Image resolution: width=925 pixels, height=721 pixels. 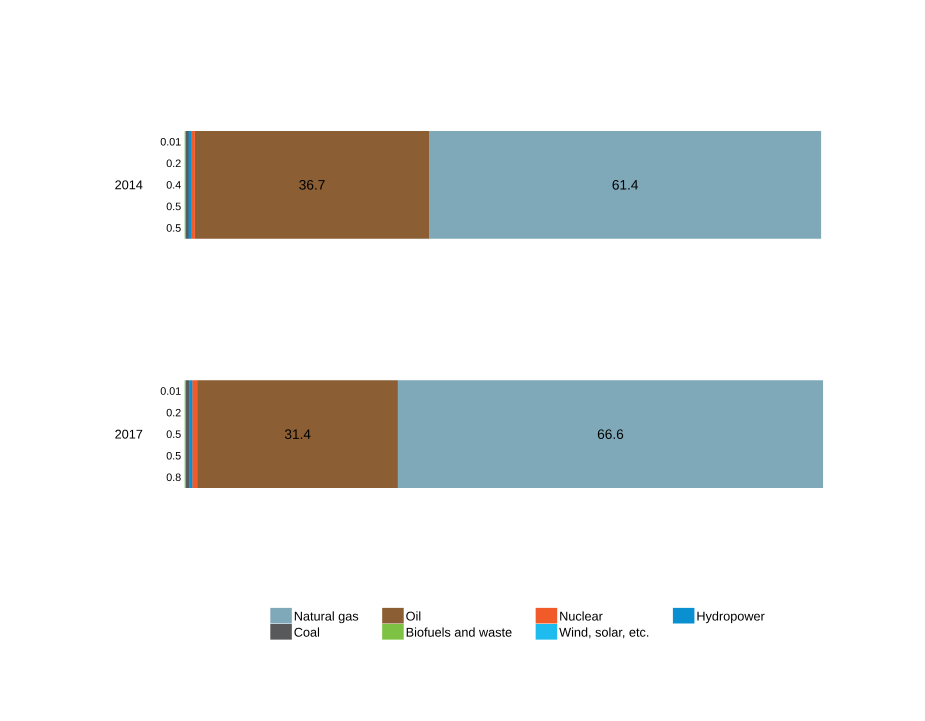 I want to click on data-label: 66.6, so click(x=611, y=434).